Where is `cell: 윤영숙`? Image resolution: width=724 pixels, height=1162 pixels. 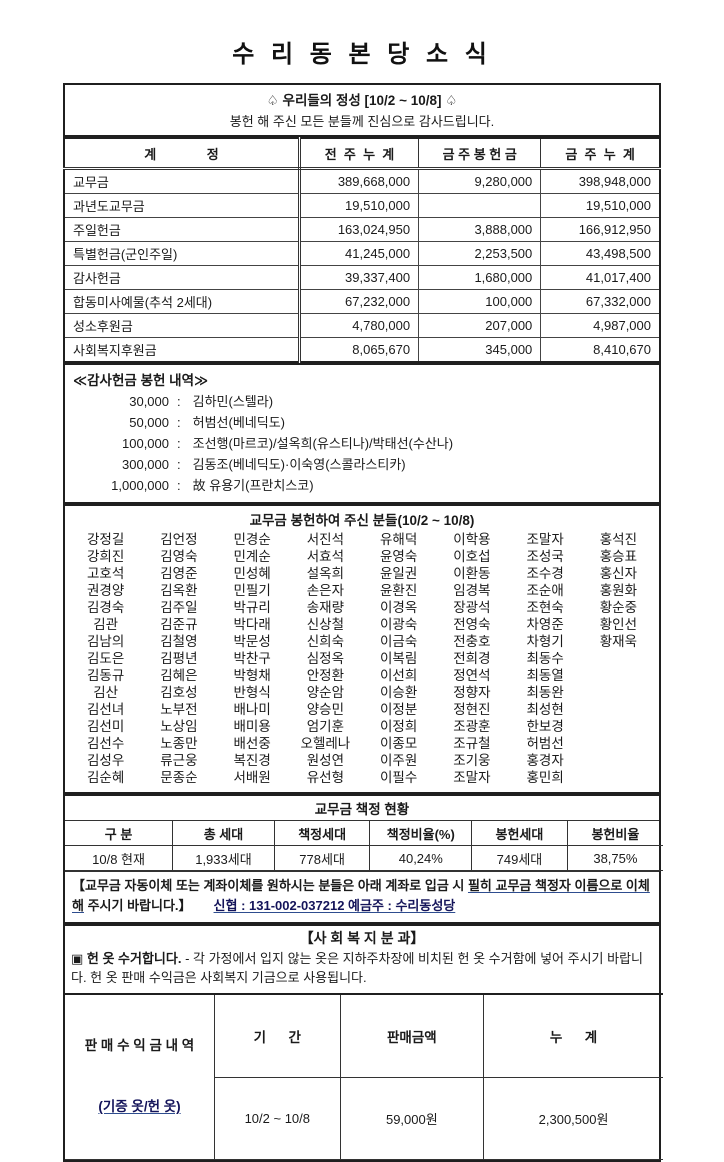
cell: 윤영숙 is located at coordinates (398, 556).